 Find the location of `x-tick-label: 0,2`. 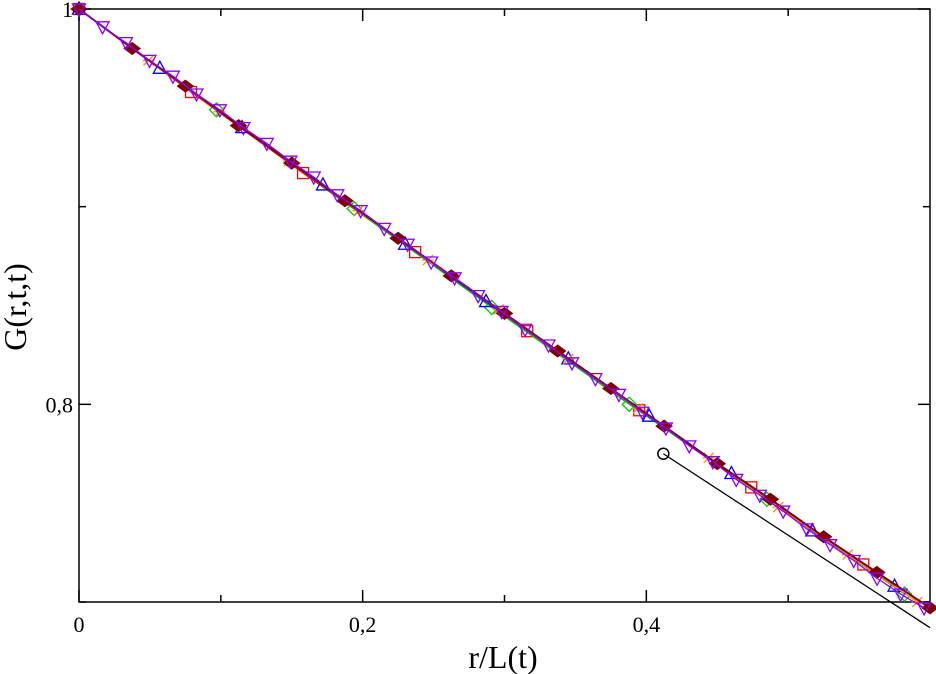

x-tick-label: 0,2 is located at coordinates (363, 624).